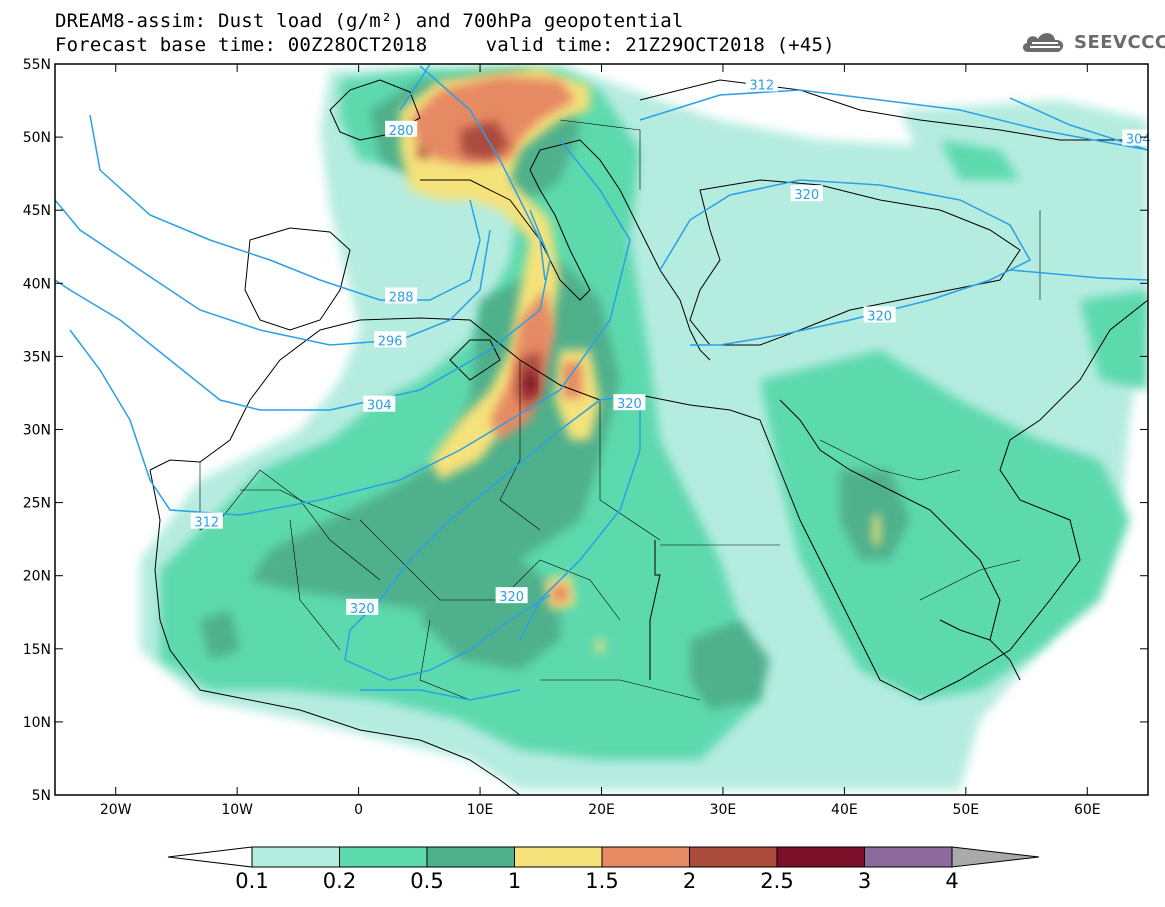 The image size is (1165, 907). Describe the element at coordinates (37, 284) in the screenshot. I see `lat-tick-label: 40N` at that location.